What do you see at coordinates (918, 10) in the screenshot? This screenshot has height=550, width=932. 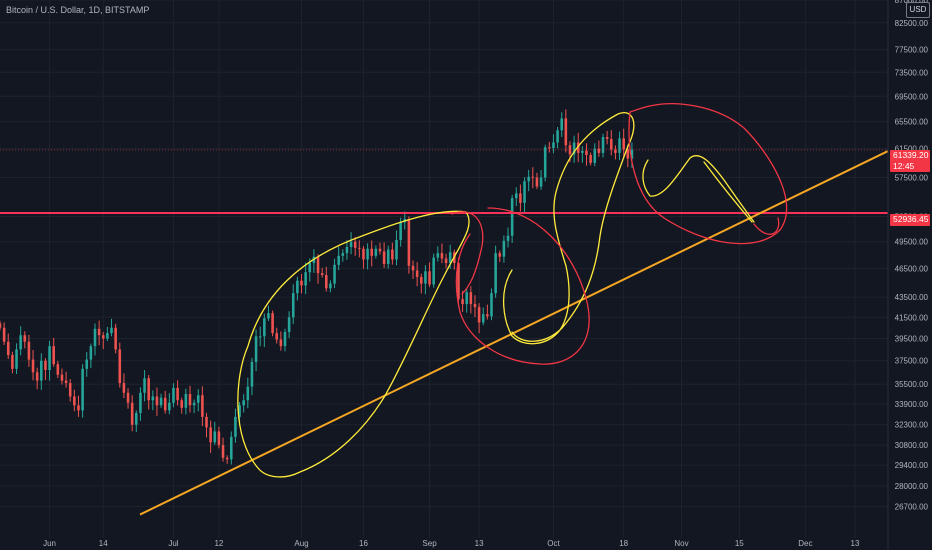 I see `currency-badge: USD` at bounding box center [918, 10].